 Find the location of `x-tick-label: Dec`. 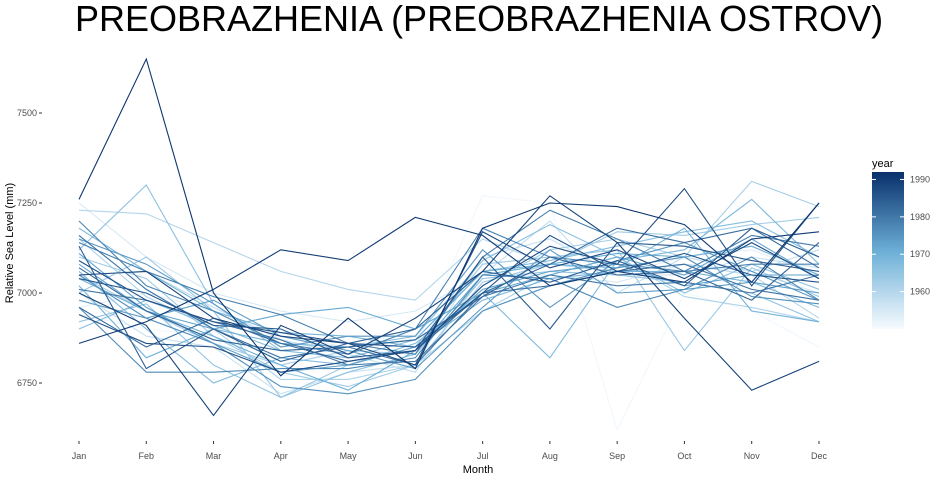

x-tick-label: Dec is located at coordinates (819, 456).